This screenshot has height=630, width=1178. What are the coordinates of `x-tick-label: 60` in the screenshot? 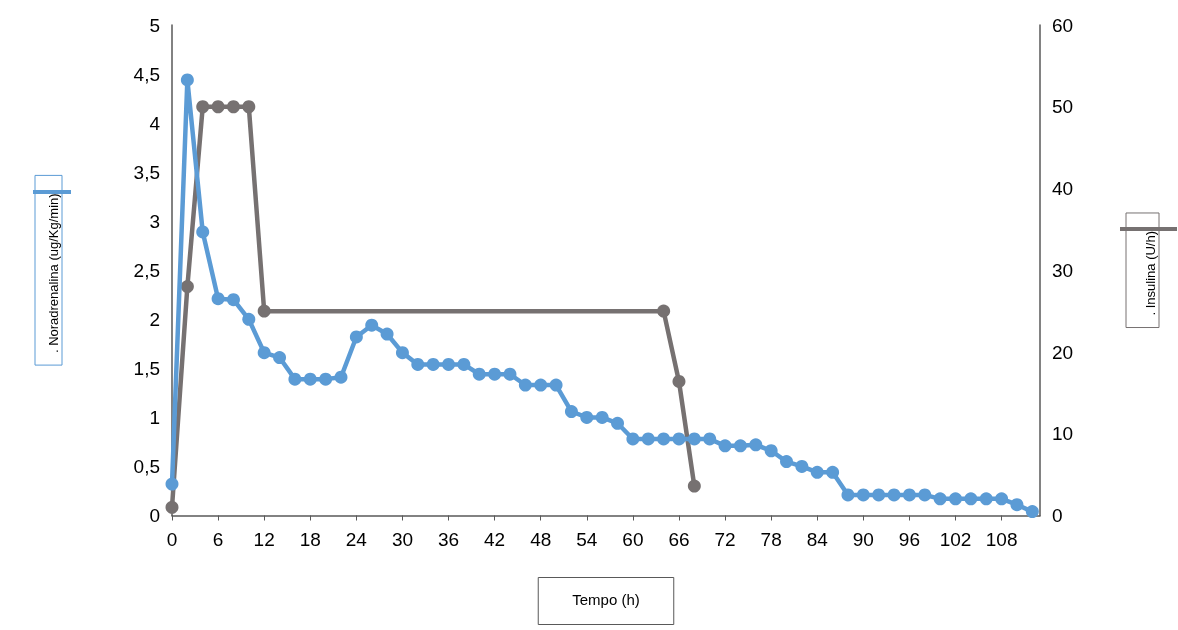 It's located at (633, 539).